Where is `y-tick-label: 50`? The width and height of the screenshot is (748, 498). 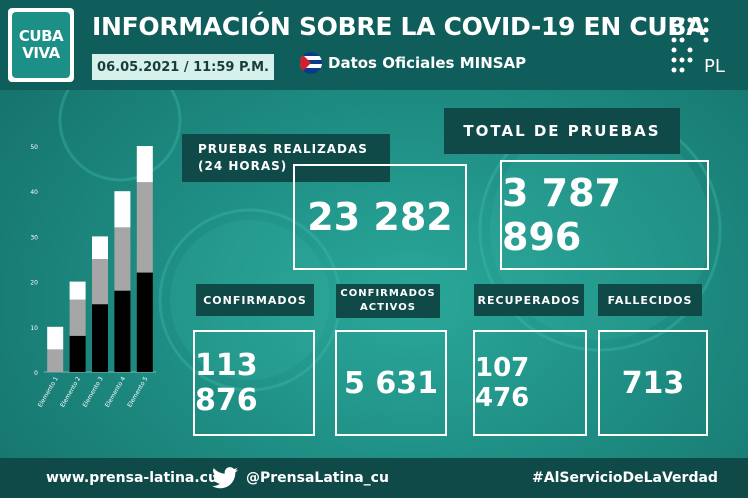 y-tick-label: 50 is located at coordinates (34, 147).